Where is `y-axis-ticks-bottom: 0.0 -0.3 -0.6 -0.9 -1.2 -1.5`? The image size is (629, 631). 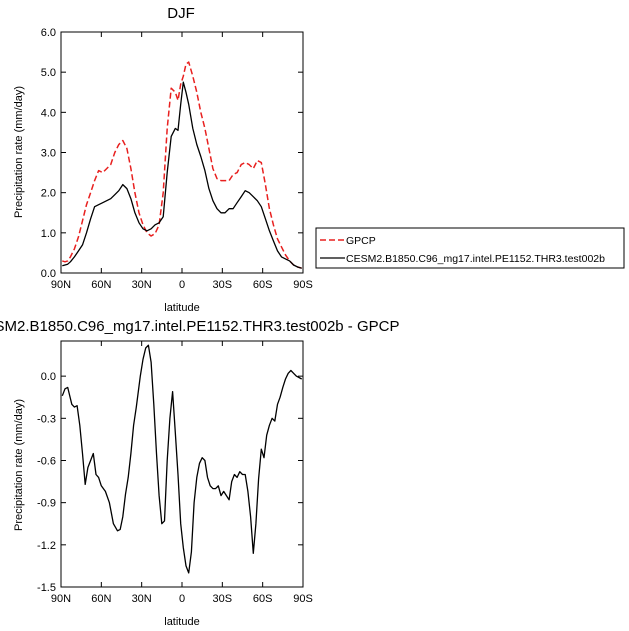 y-axis-ticks-bottom: 0.0 -0.3 -0.6 -0.9 -1.2 -1.5 is located at coordinates (170, 482).